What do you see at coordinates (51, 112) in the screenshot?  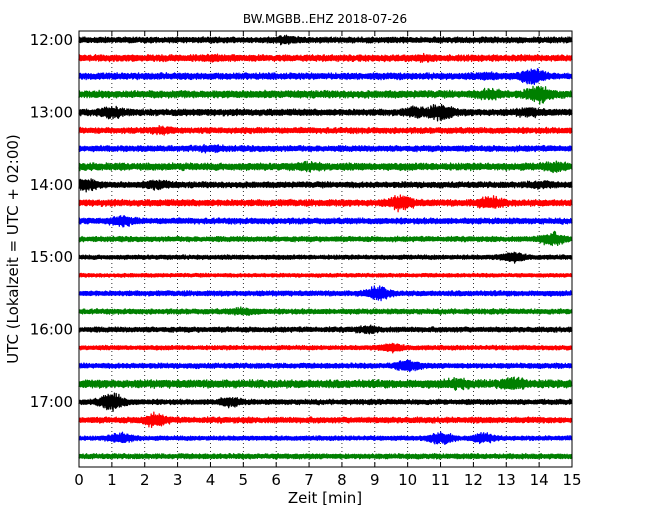 I see `y-tick-label: 13:00` at bounding box center [51, 112].